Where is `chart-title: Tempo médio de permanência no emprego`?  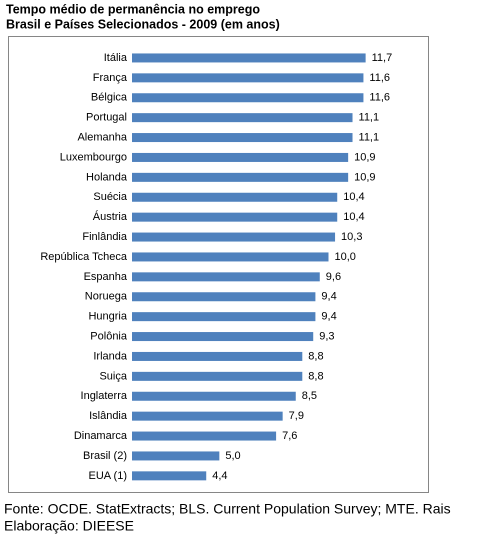 chart-title: Tempo médio de permanência no emprego is located at coordinates (133, 9).